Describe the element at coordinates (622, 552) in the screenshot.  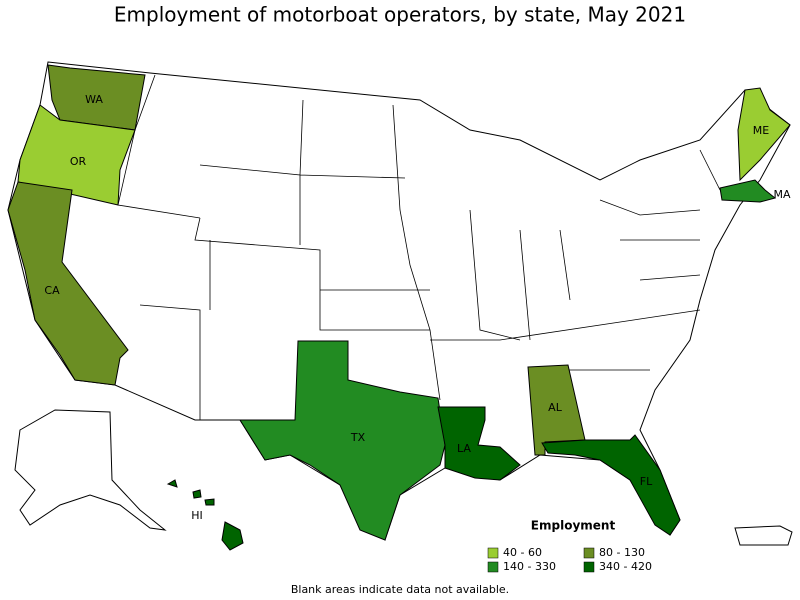
I see `legend-label: 80 - 130` at that location.